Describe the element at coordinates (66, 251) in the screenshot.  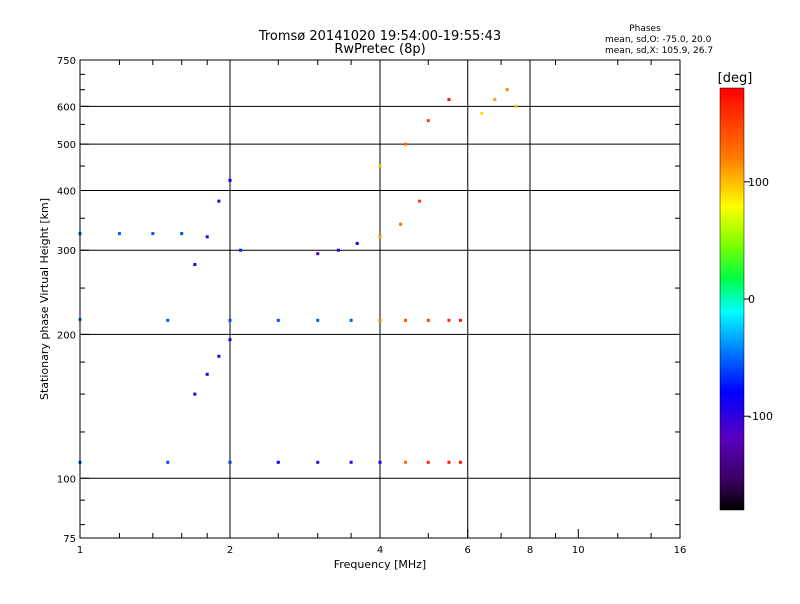
I see `y-tick-label: 300` at that location.